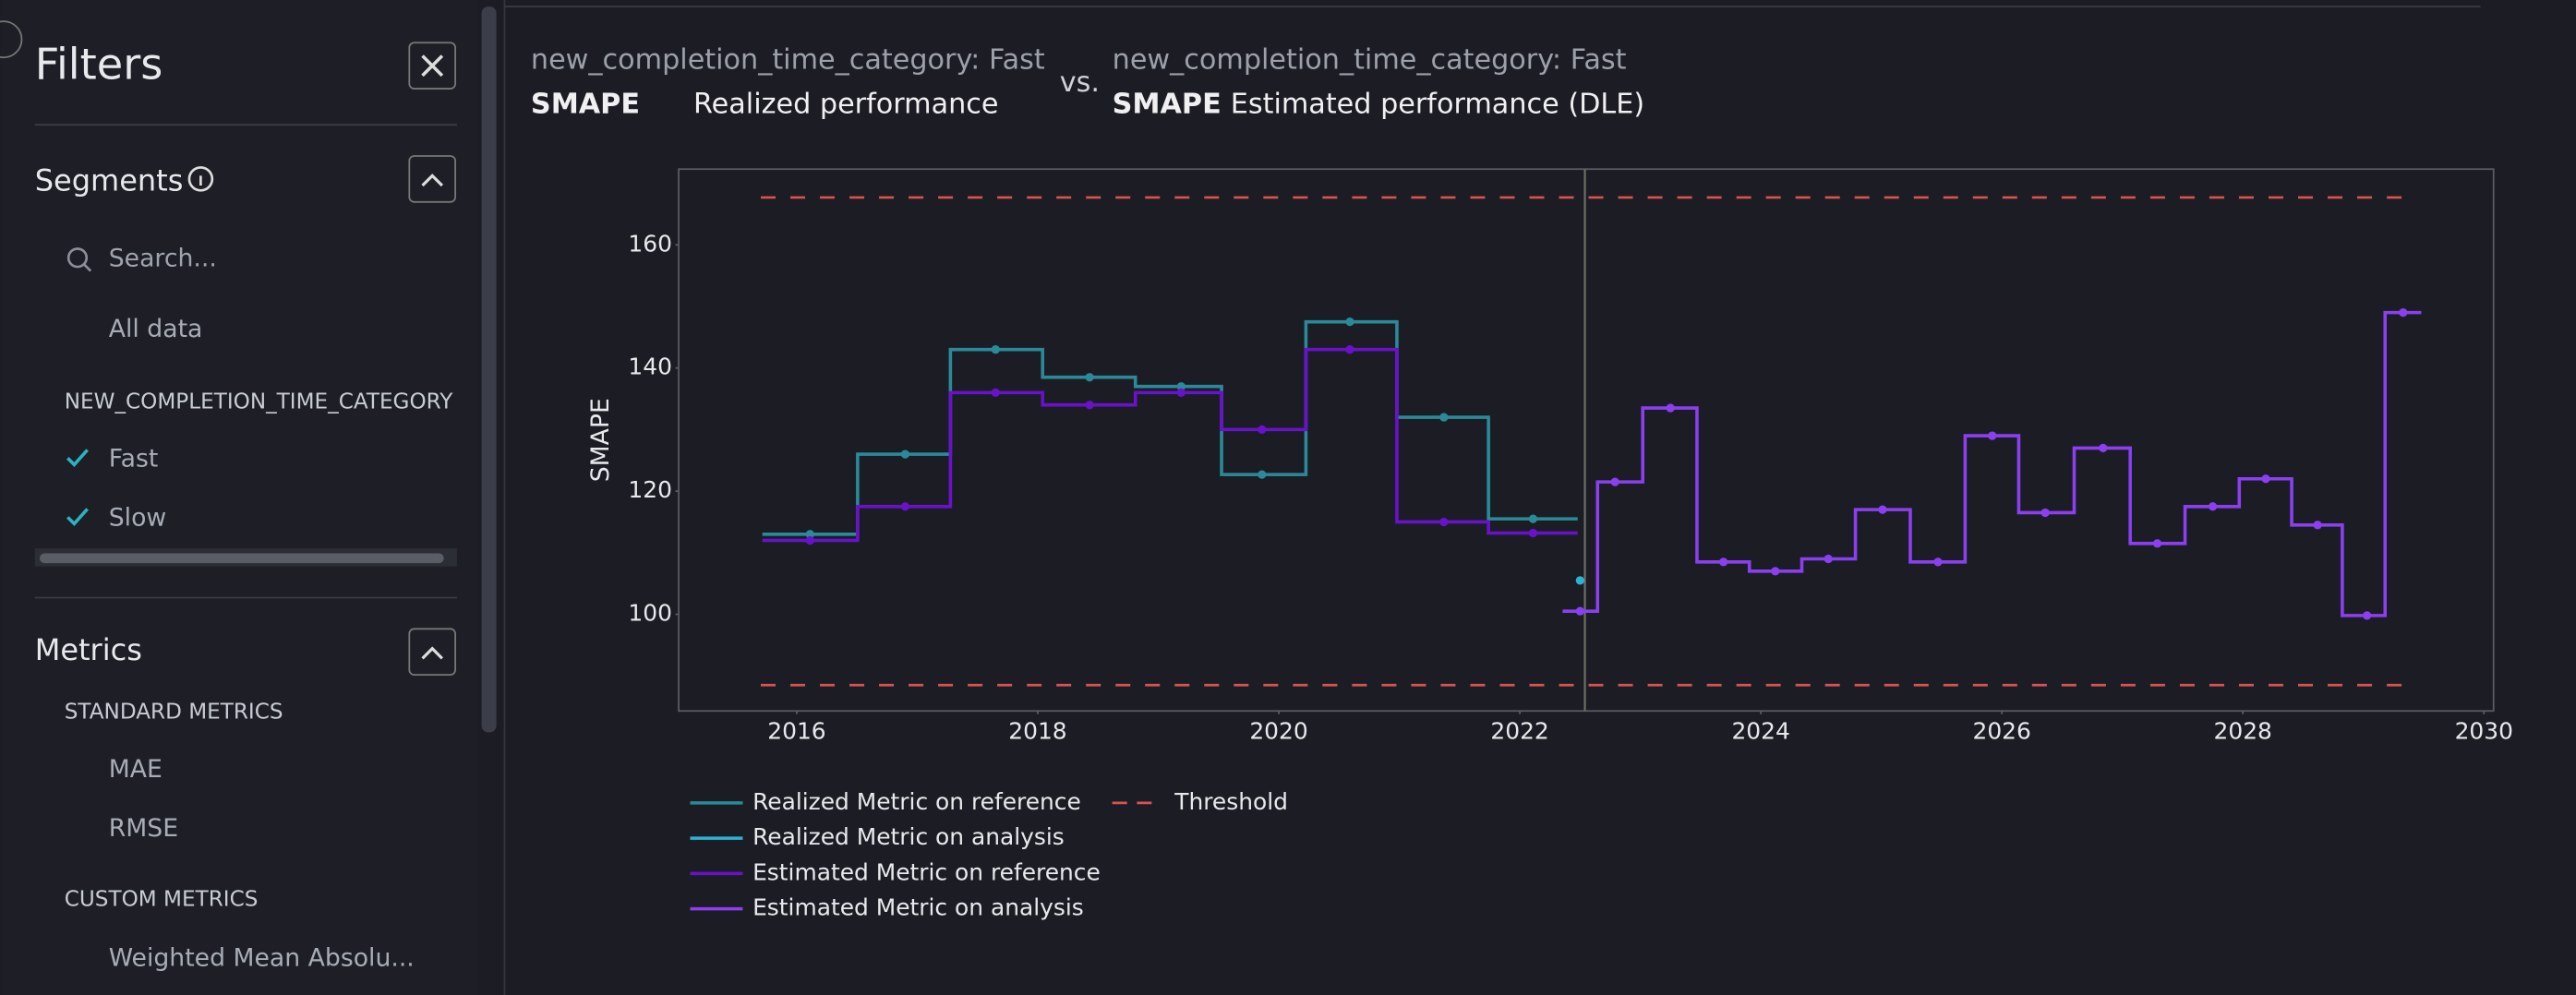 This screenshot has width=2576, height=995. I want to click on metric-group: CUSTOM METRICS, so click(162, 899).